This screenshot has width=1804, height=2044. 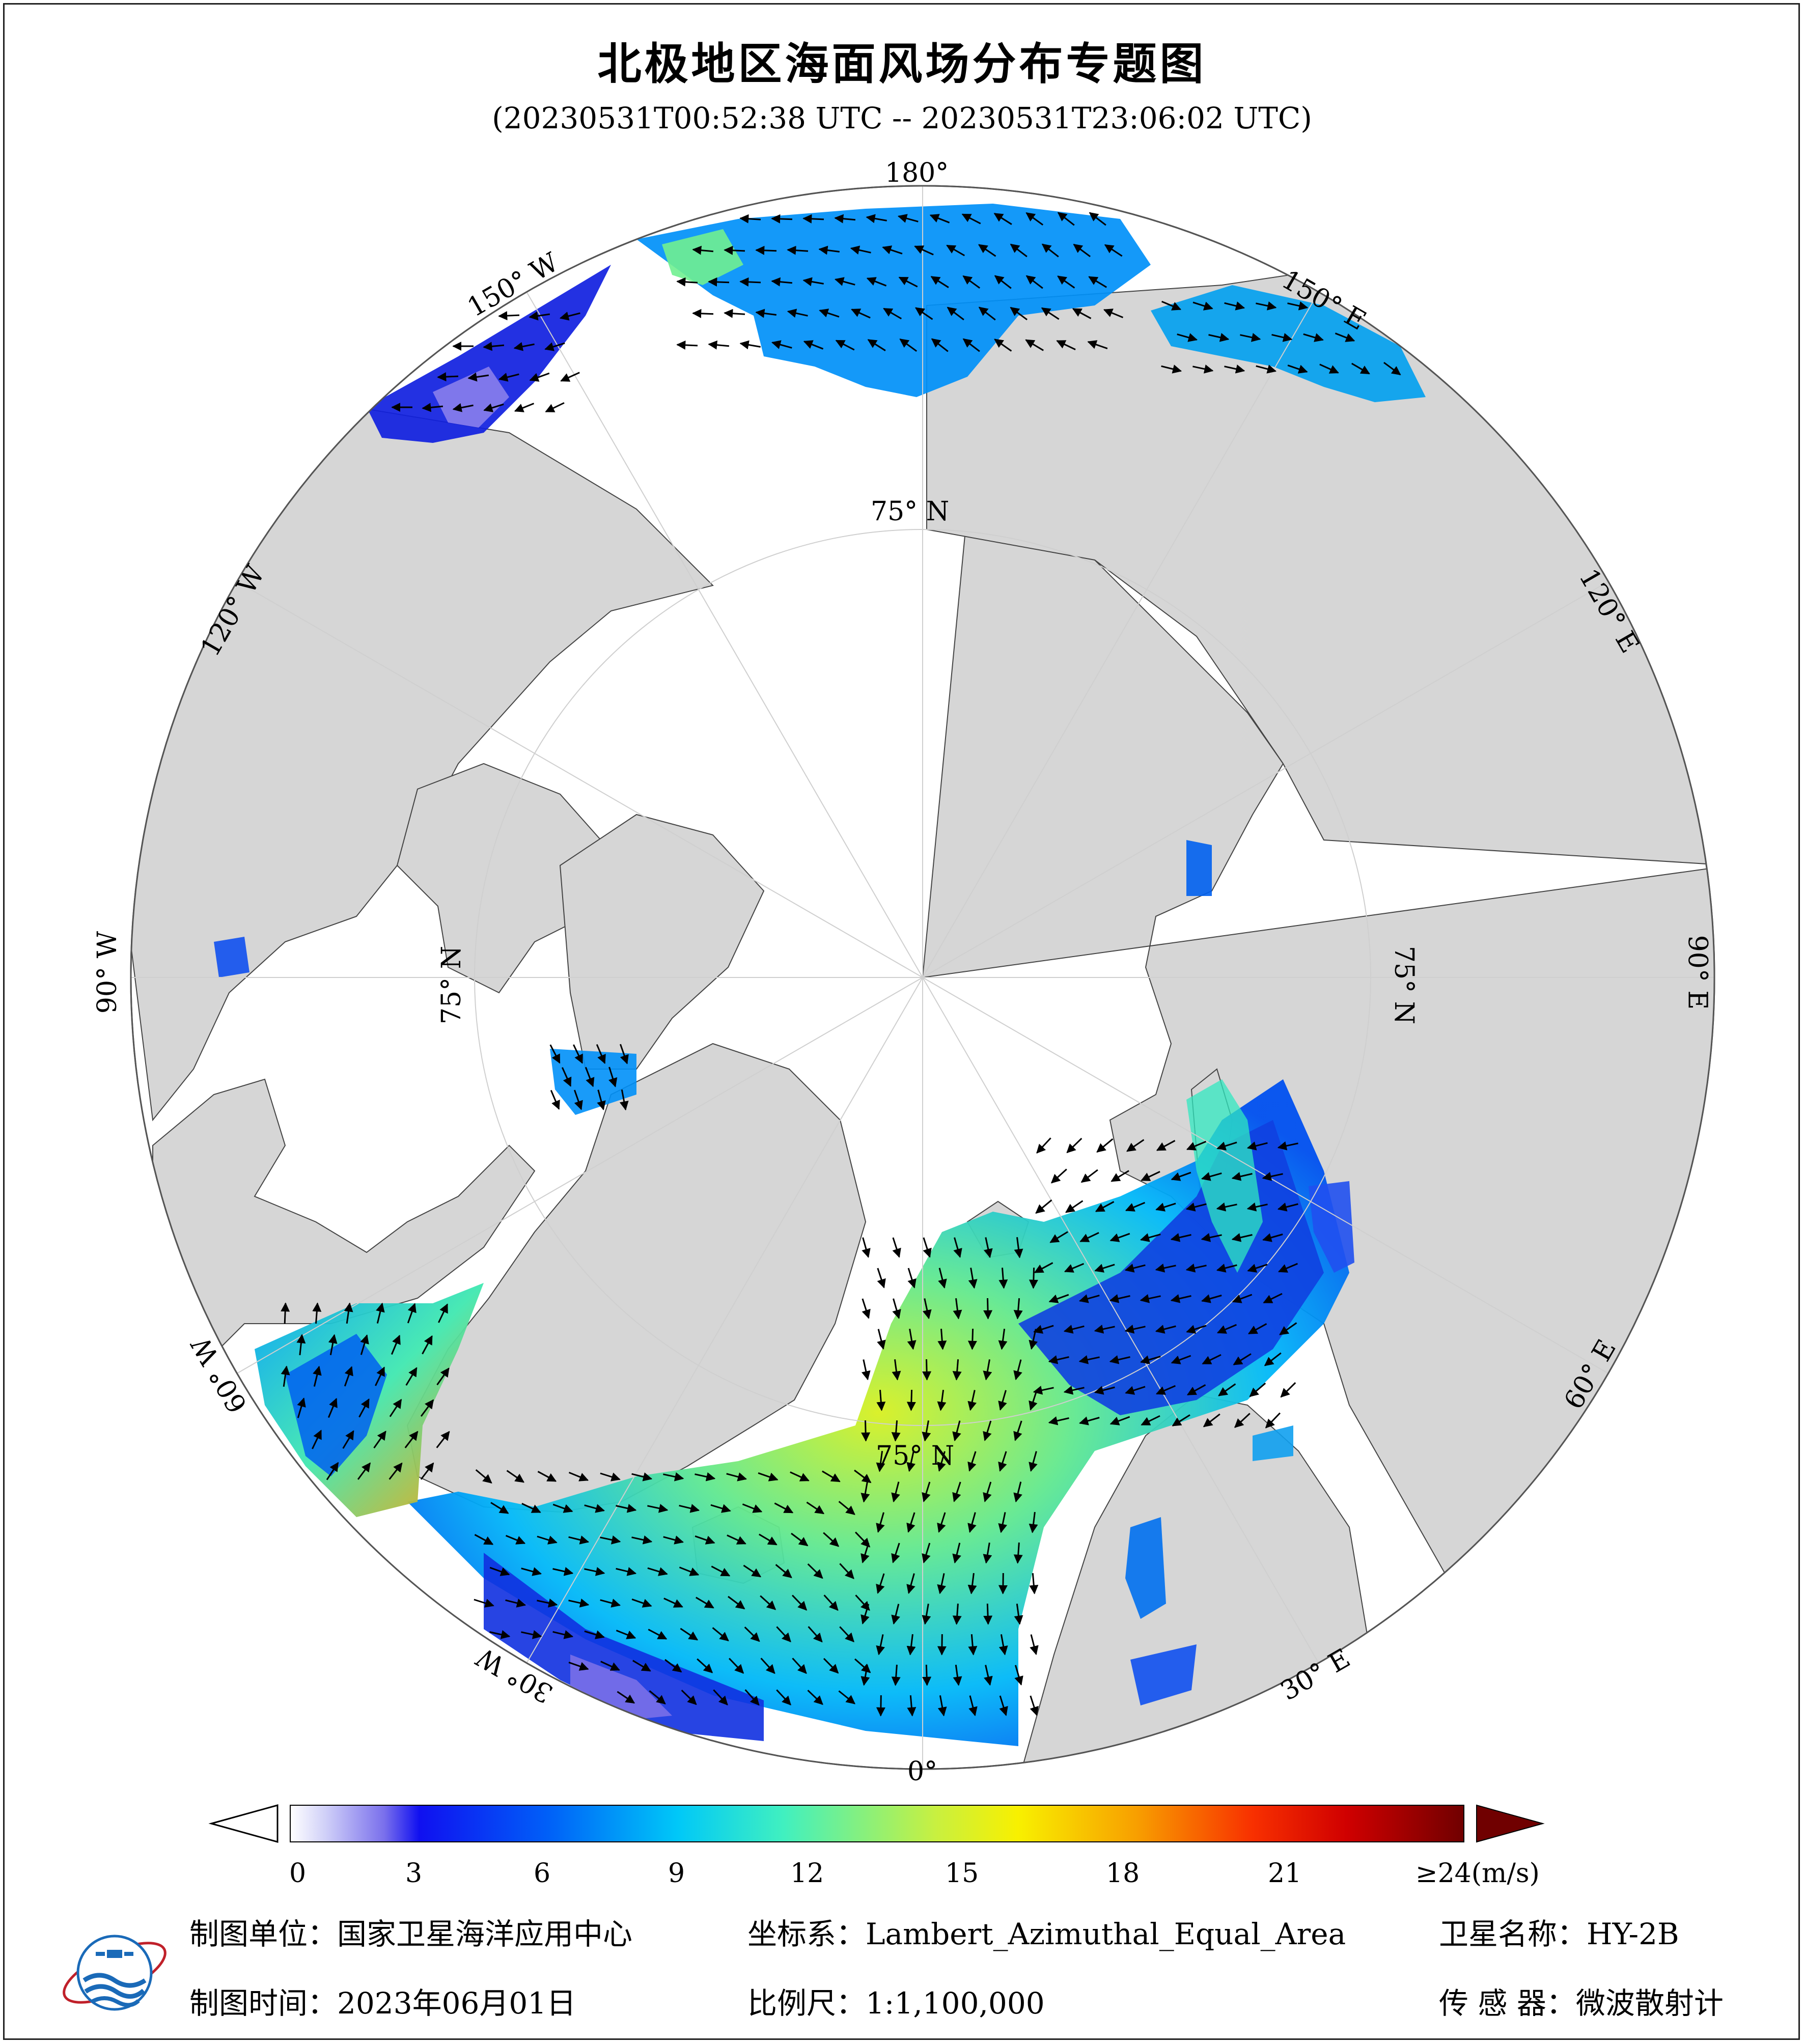 I want to click on lon-label-180: 180°, so click(x=917, y=173).